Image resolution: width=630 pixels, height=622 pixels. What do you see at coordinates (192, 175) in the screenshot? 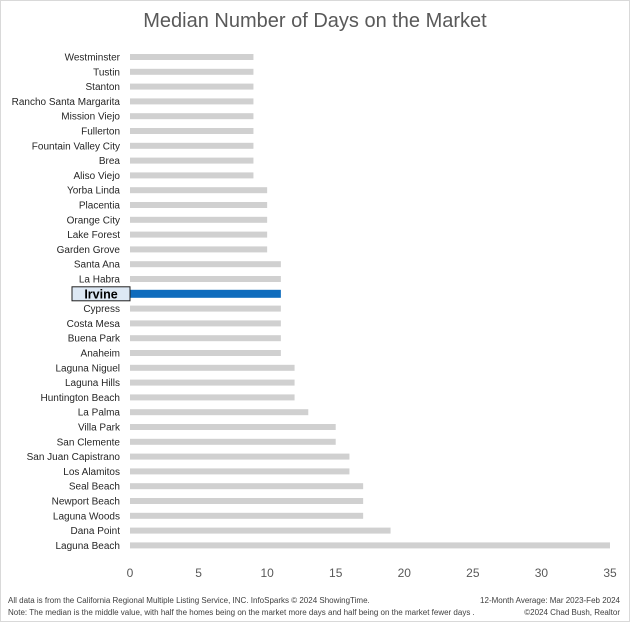
I see `bar-aliso-viejo` at bounding box center [192, 175].